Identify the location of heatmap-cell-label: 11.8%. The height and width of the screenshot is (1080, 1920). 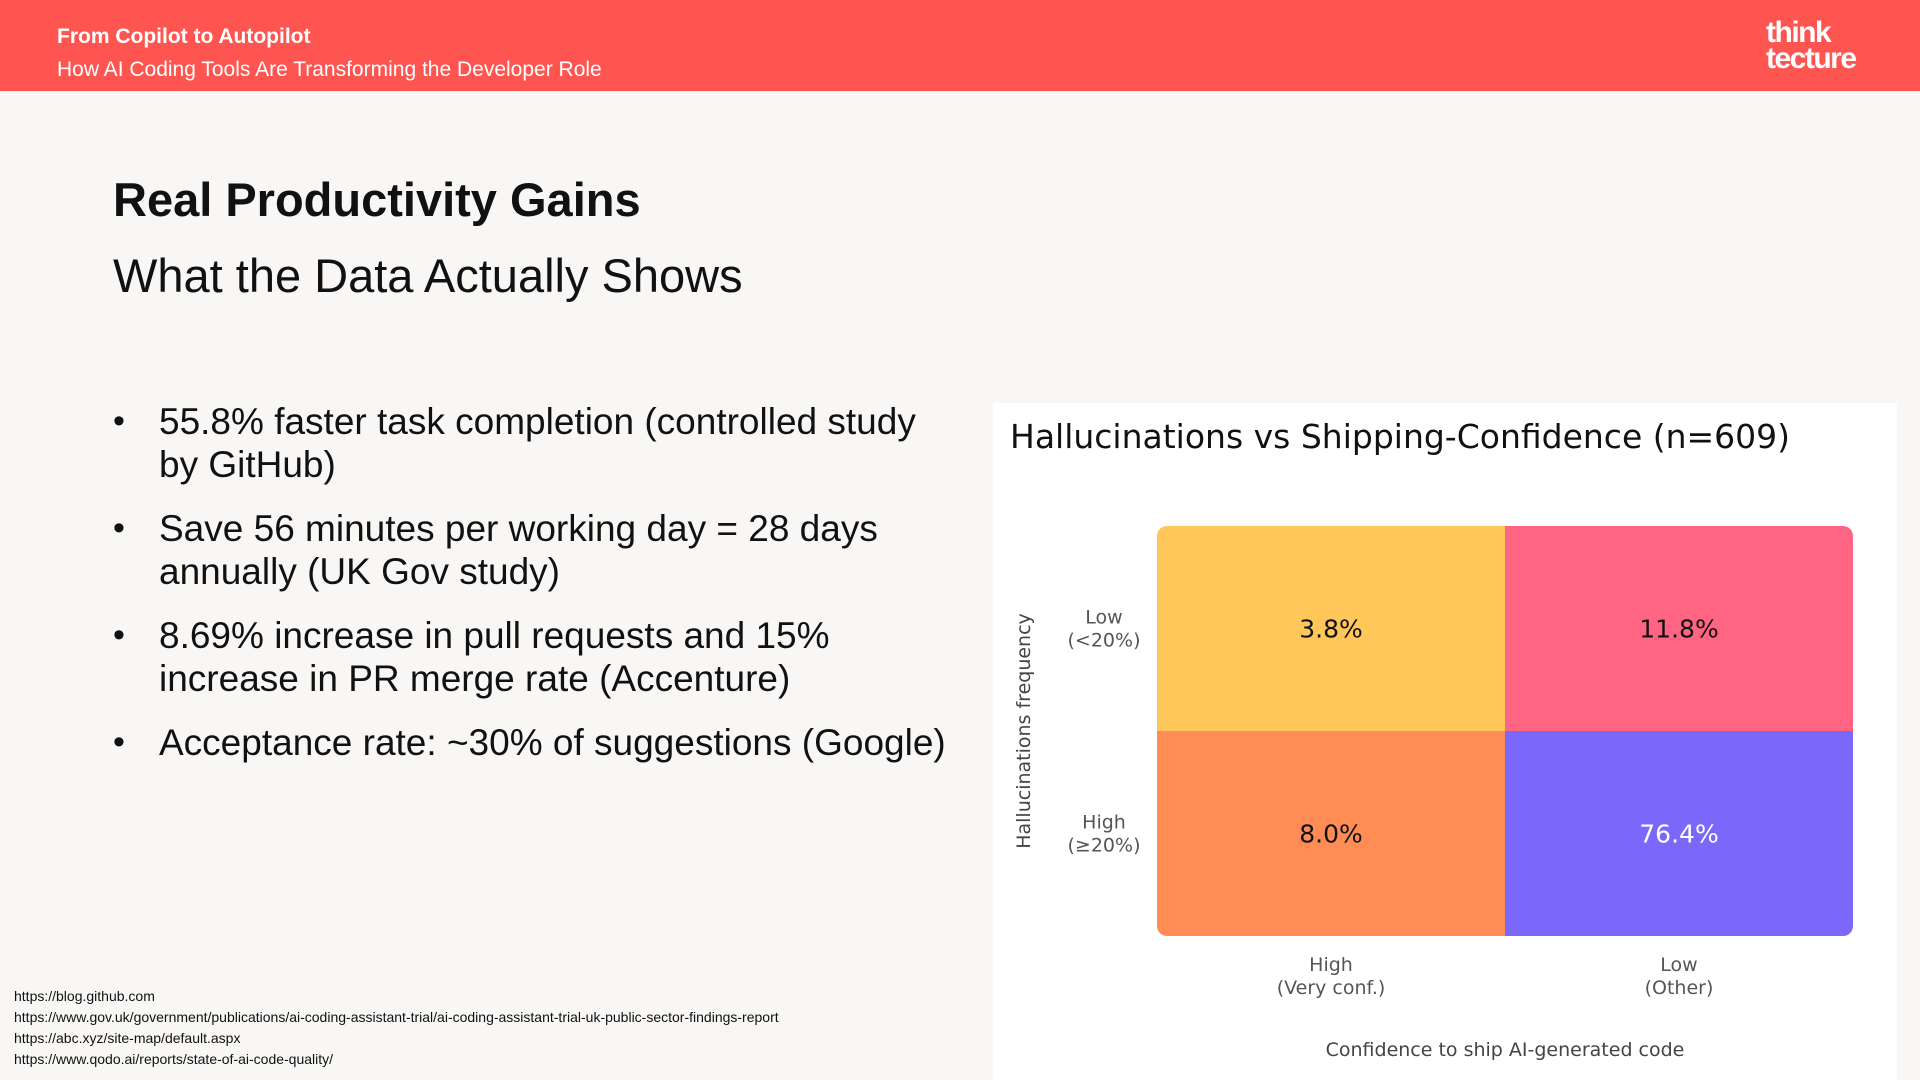
(1678, 629).